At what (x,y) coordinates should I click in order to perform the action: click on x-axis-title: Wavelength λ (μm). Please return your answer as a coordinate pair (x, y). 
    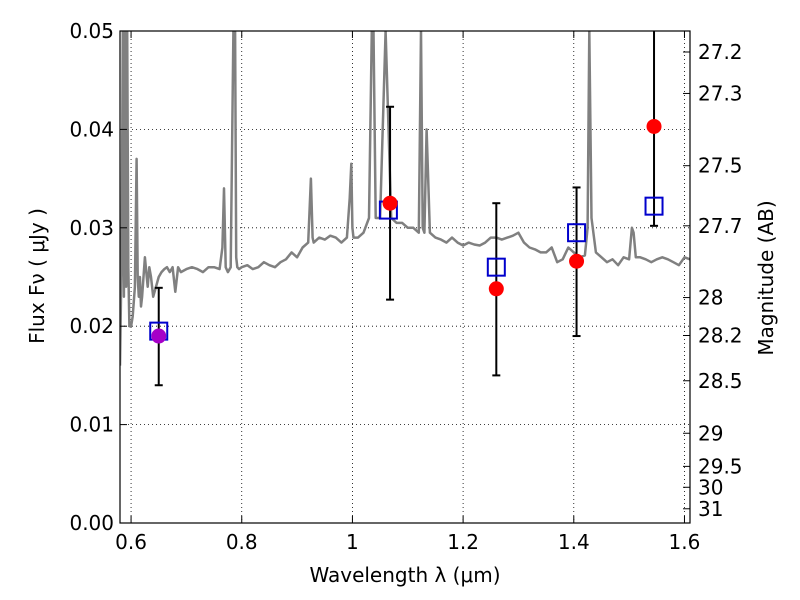
    Looking at the image, I should click on (404, 575).